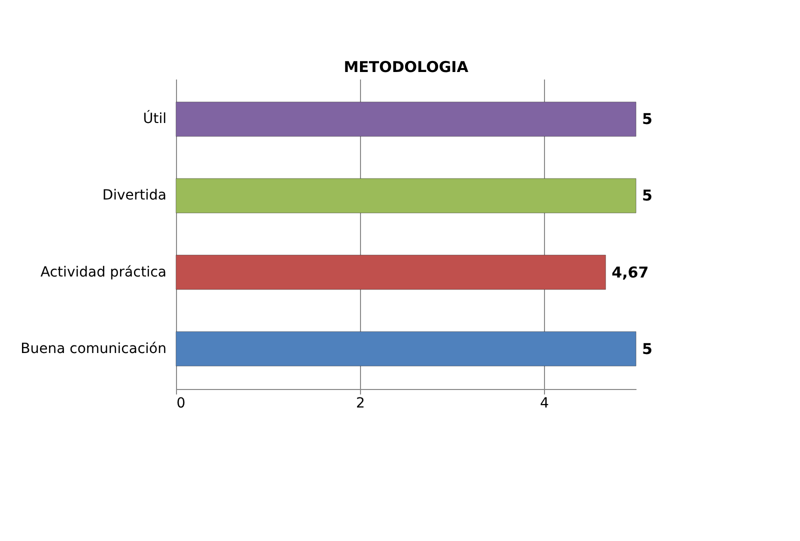 The width and height of the screenshot is (800, 541). Describe the element at coordinates (181, 404) in the screenshot. I see `x-tick-label: 0` at that location.